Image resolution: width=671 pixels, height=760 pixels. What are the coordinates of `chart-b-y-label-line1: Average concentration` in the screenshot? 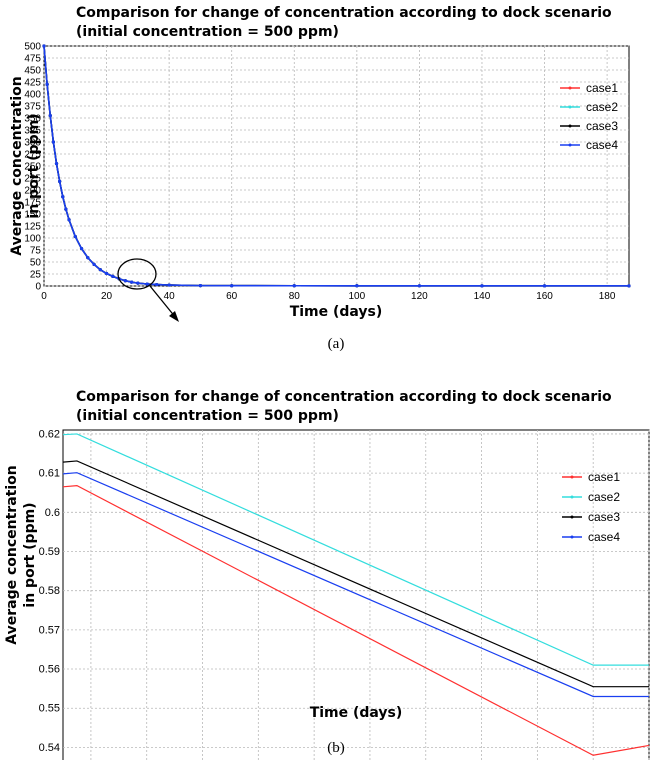 It's located at (12, 554).